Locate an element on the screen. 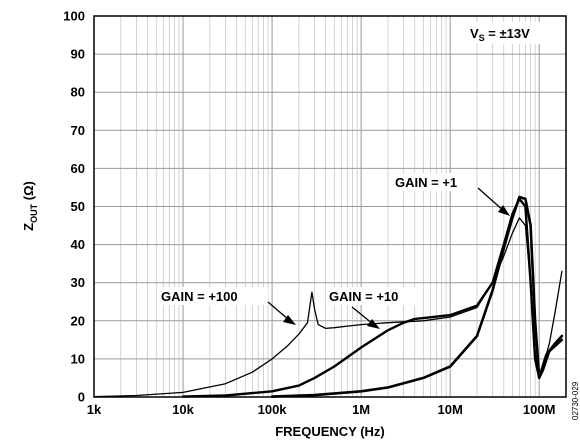  label-gain-10: GAIN = +10 is located at coordinates (363, 296).